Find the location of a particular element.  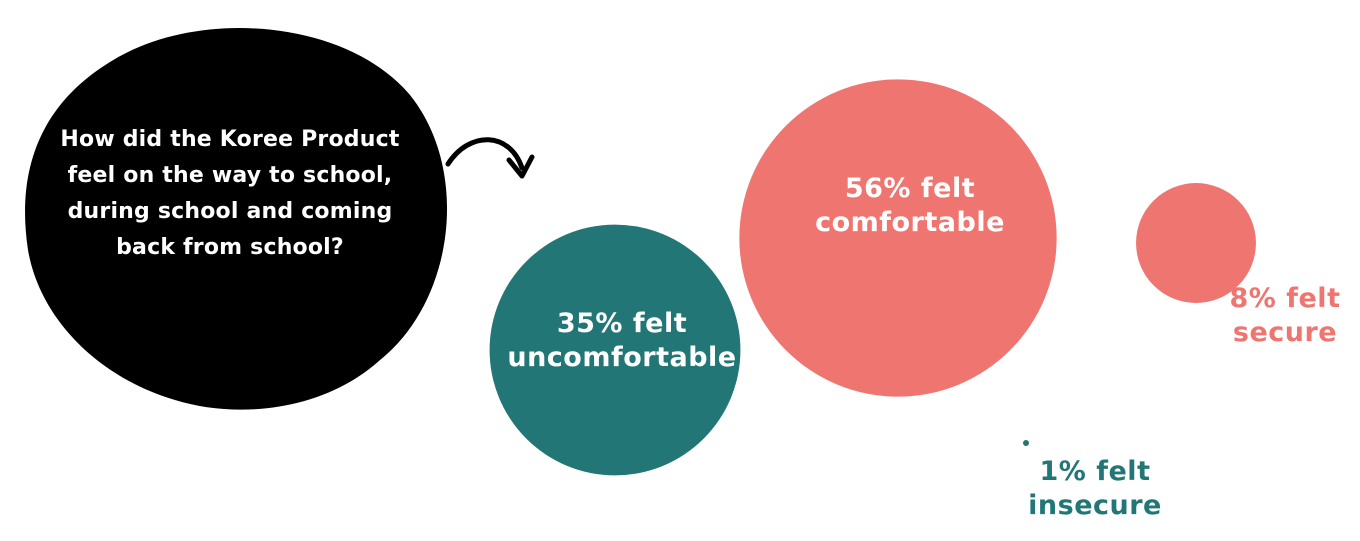

bubble-uncomfortable is located at coordinates (615, 350).